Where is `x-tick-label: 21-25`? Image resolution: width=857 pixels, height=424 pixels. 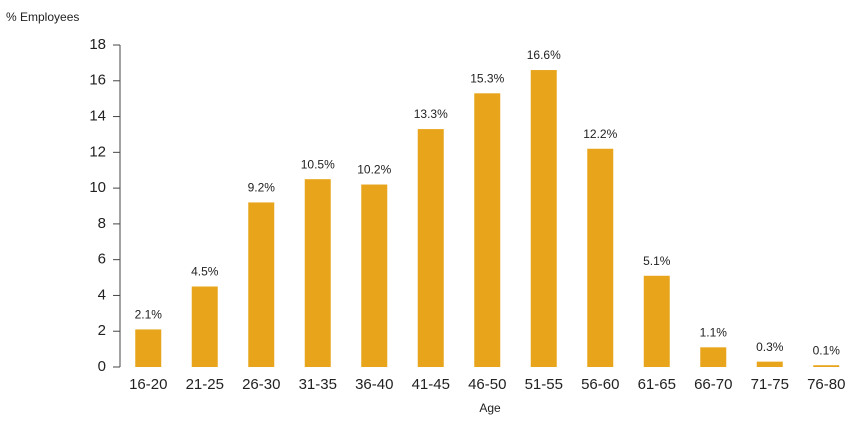 x-tick-label: 21-25 is located at coordinates (205, 384).